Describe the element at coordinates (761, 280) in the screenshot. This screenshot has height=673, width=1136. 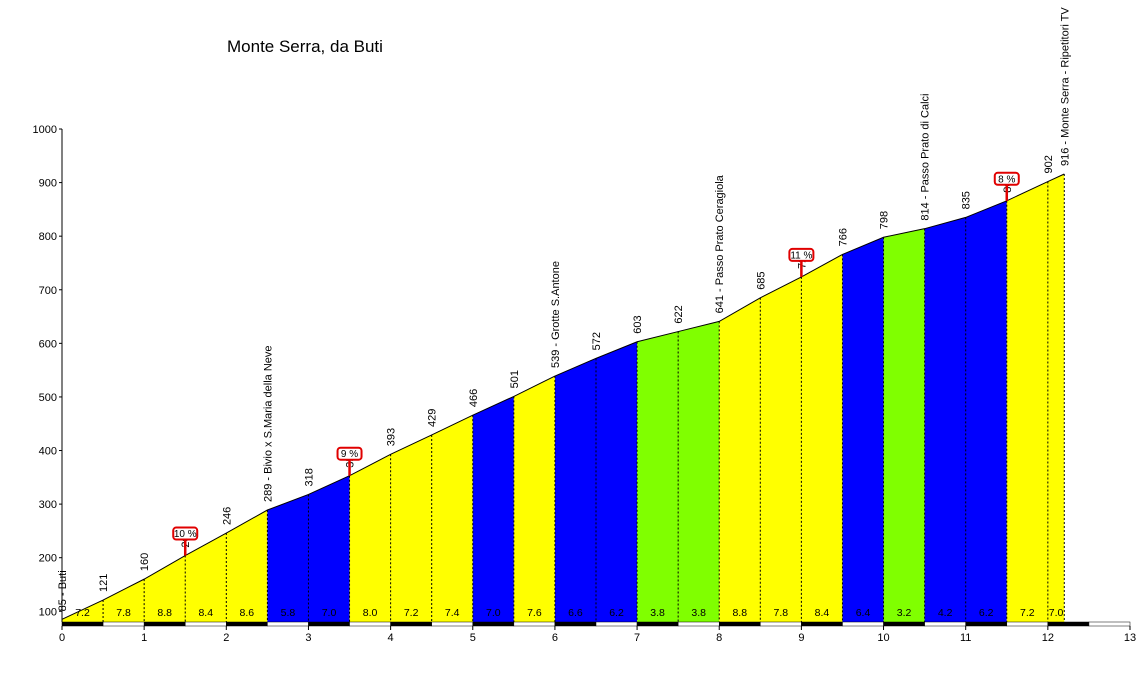
I see `altitude-label: 685` at that location.